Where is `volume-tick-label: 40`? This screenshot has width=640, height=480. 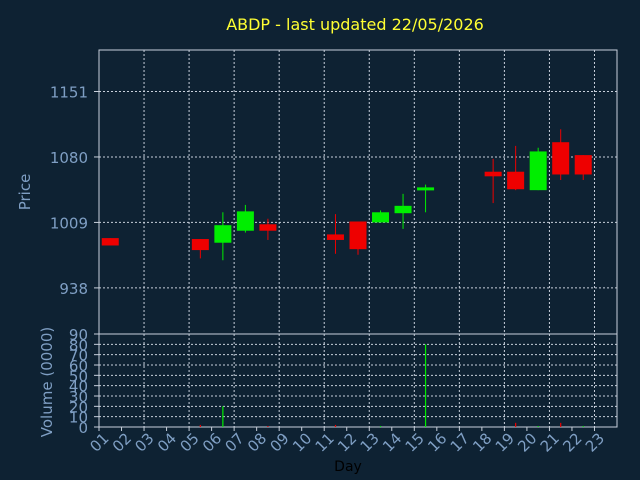 volume-tick-label: 40 is located at coordinates (78, 387).